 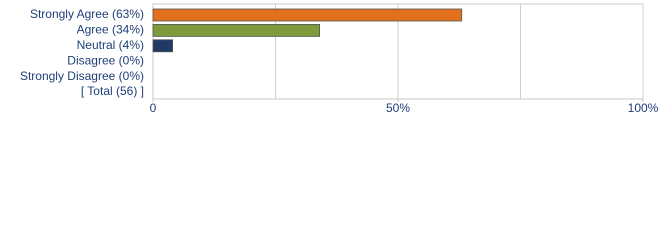 What do you see at coordinates (153, 108) in the screenshot?
I see `x-tick-label: 0` at bounding box center [153, 108].